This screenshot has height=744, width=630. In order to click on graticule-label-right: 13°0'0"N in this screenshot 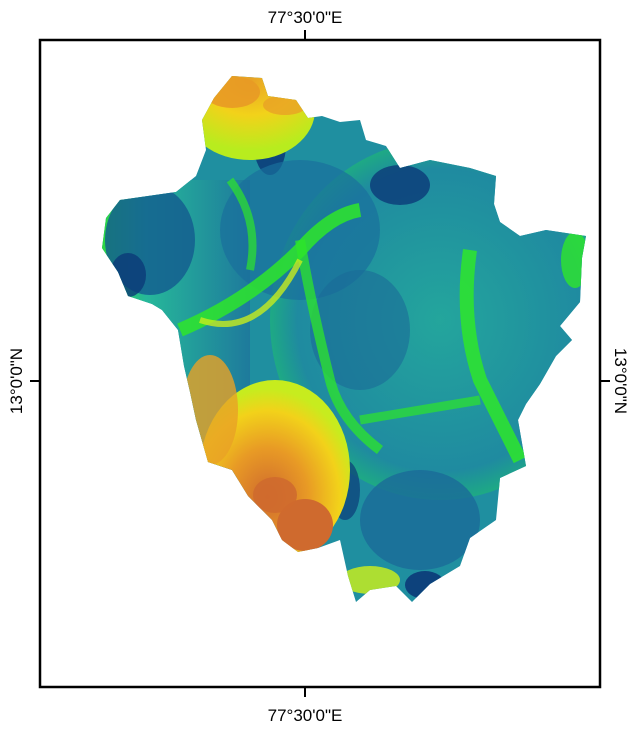, I will do `click(620, 381)`.